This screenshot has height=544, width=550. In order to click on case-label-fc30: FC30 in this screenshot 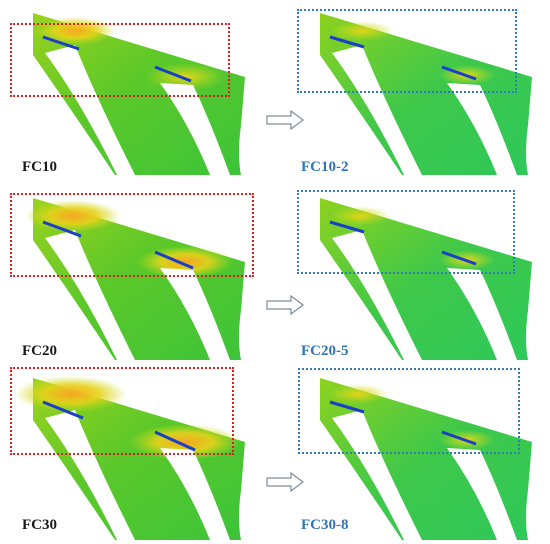, I will do `click(39, 525)`.